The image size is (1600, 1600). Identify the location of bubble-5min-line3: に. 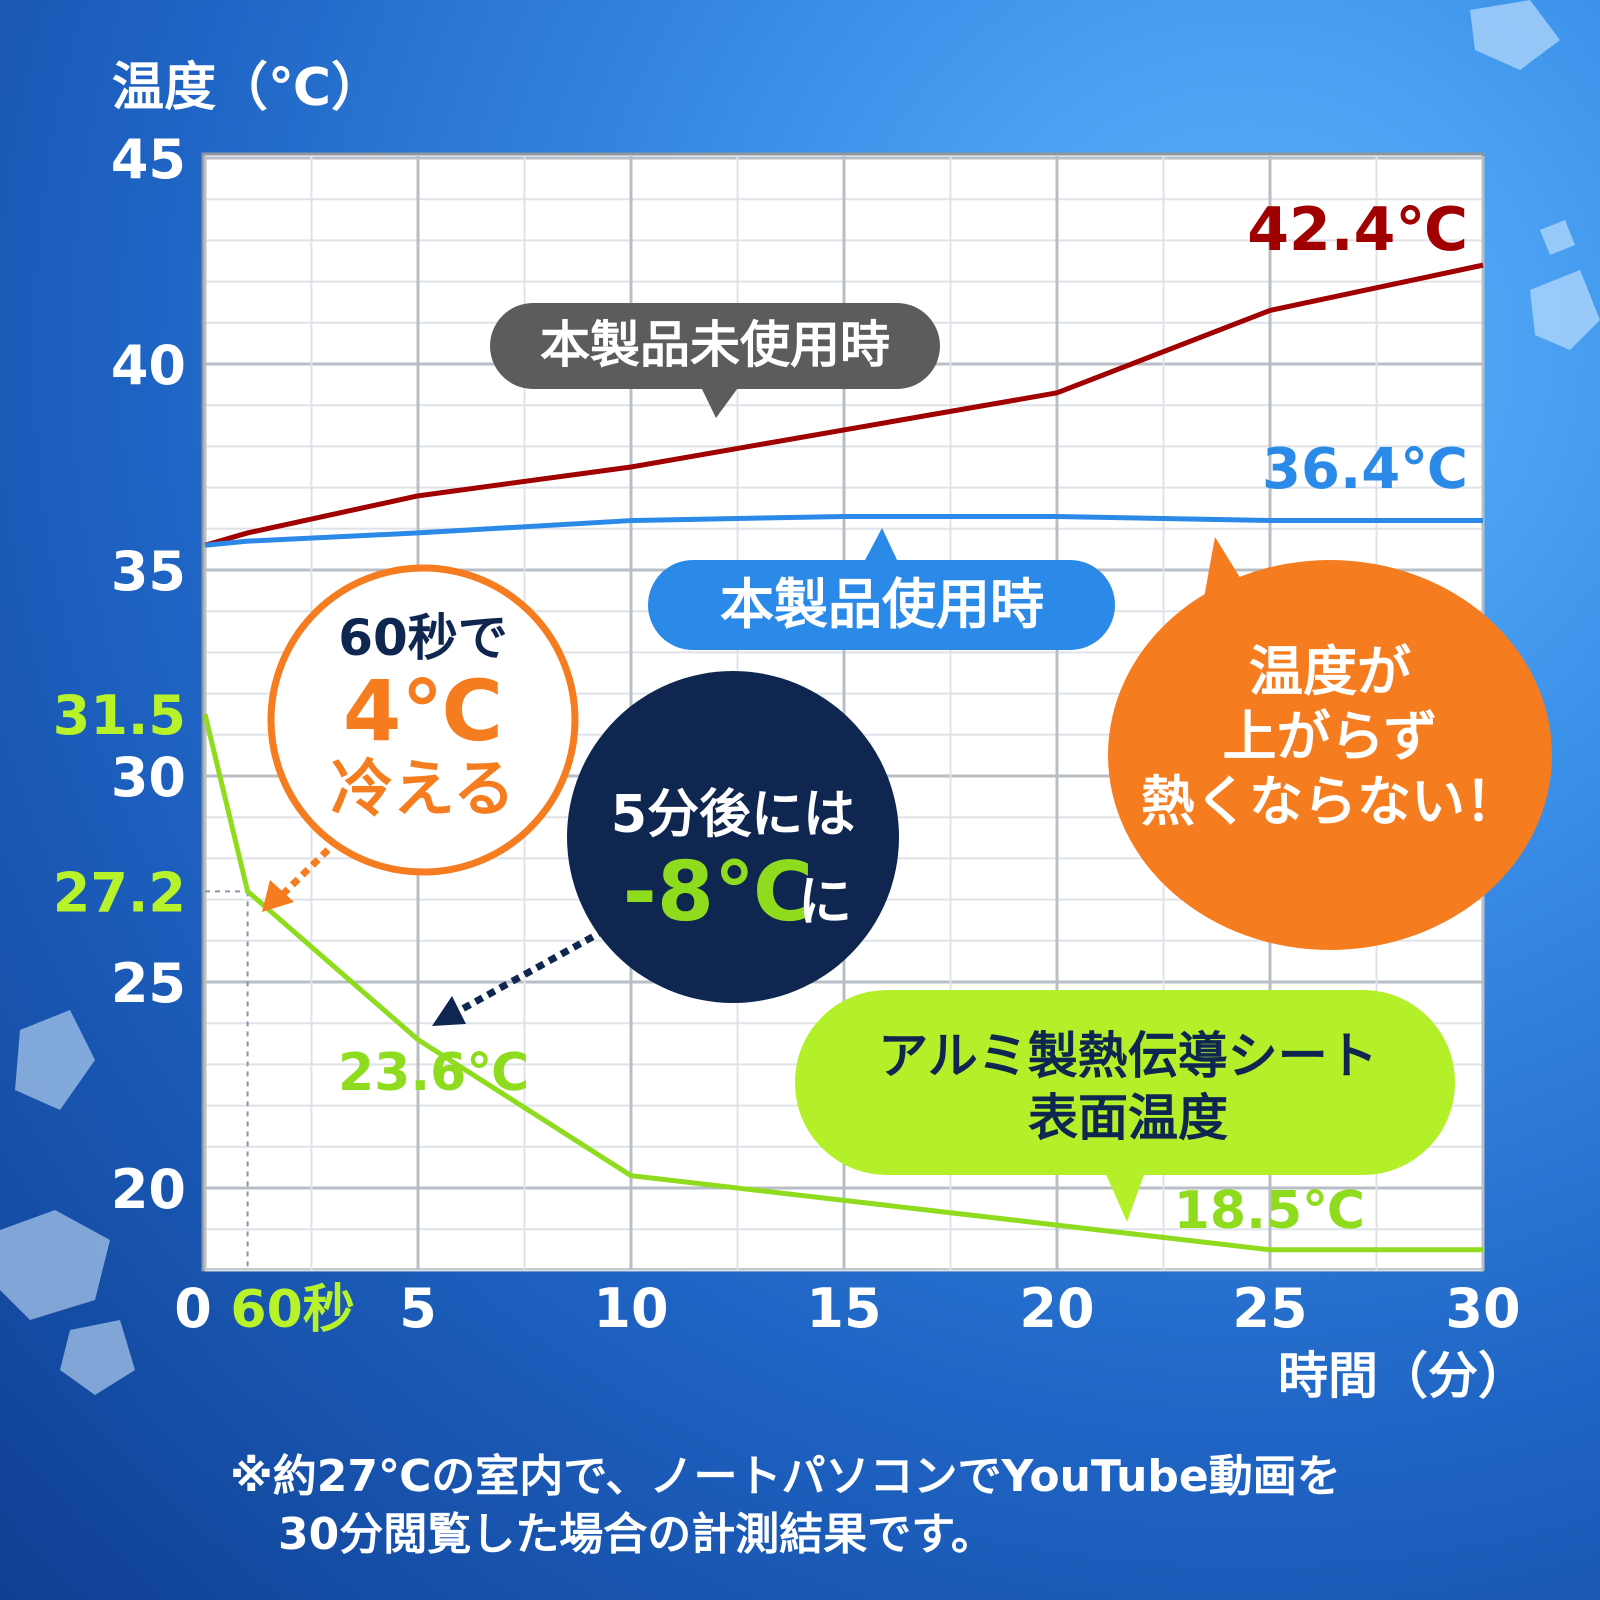
(825, 901).